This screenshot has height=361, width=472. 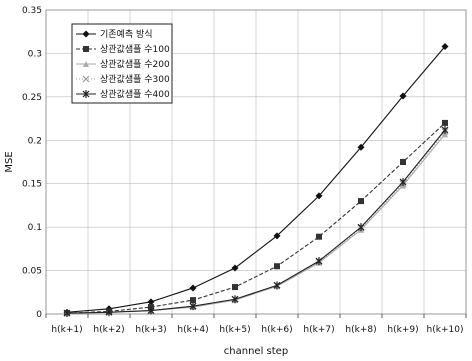 I want to click on x-tick-label: h(k+7), so click(x=318, y=330).